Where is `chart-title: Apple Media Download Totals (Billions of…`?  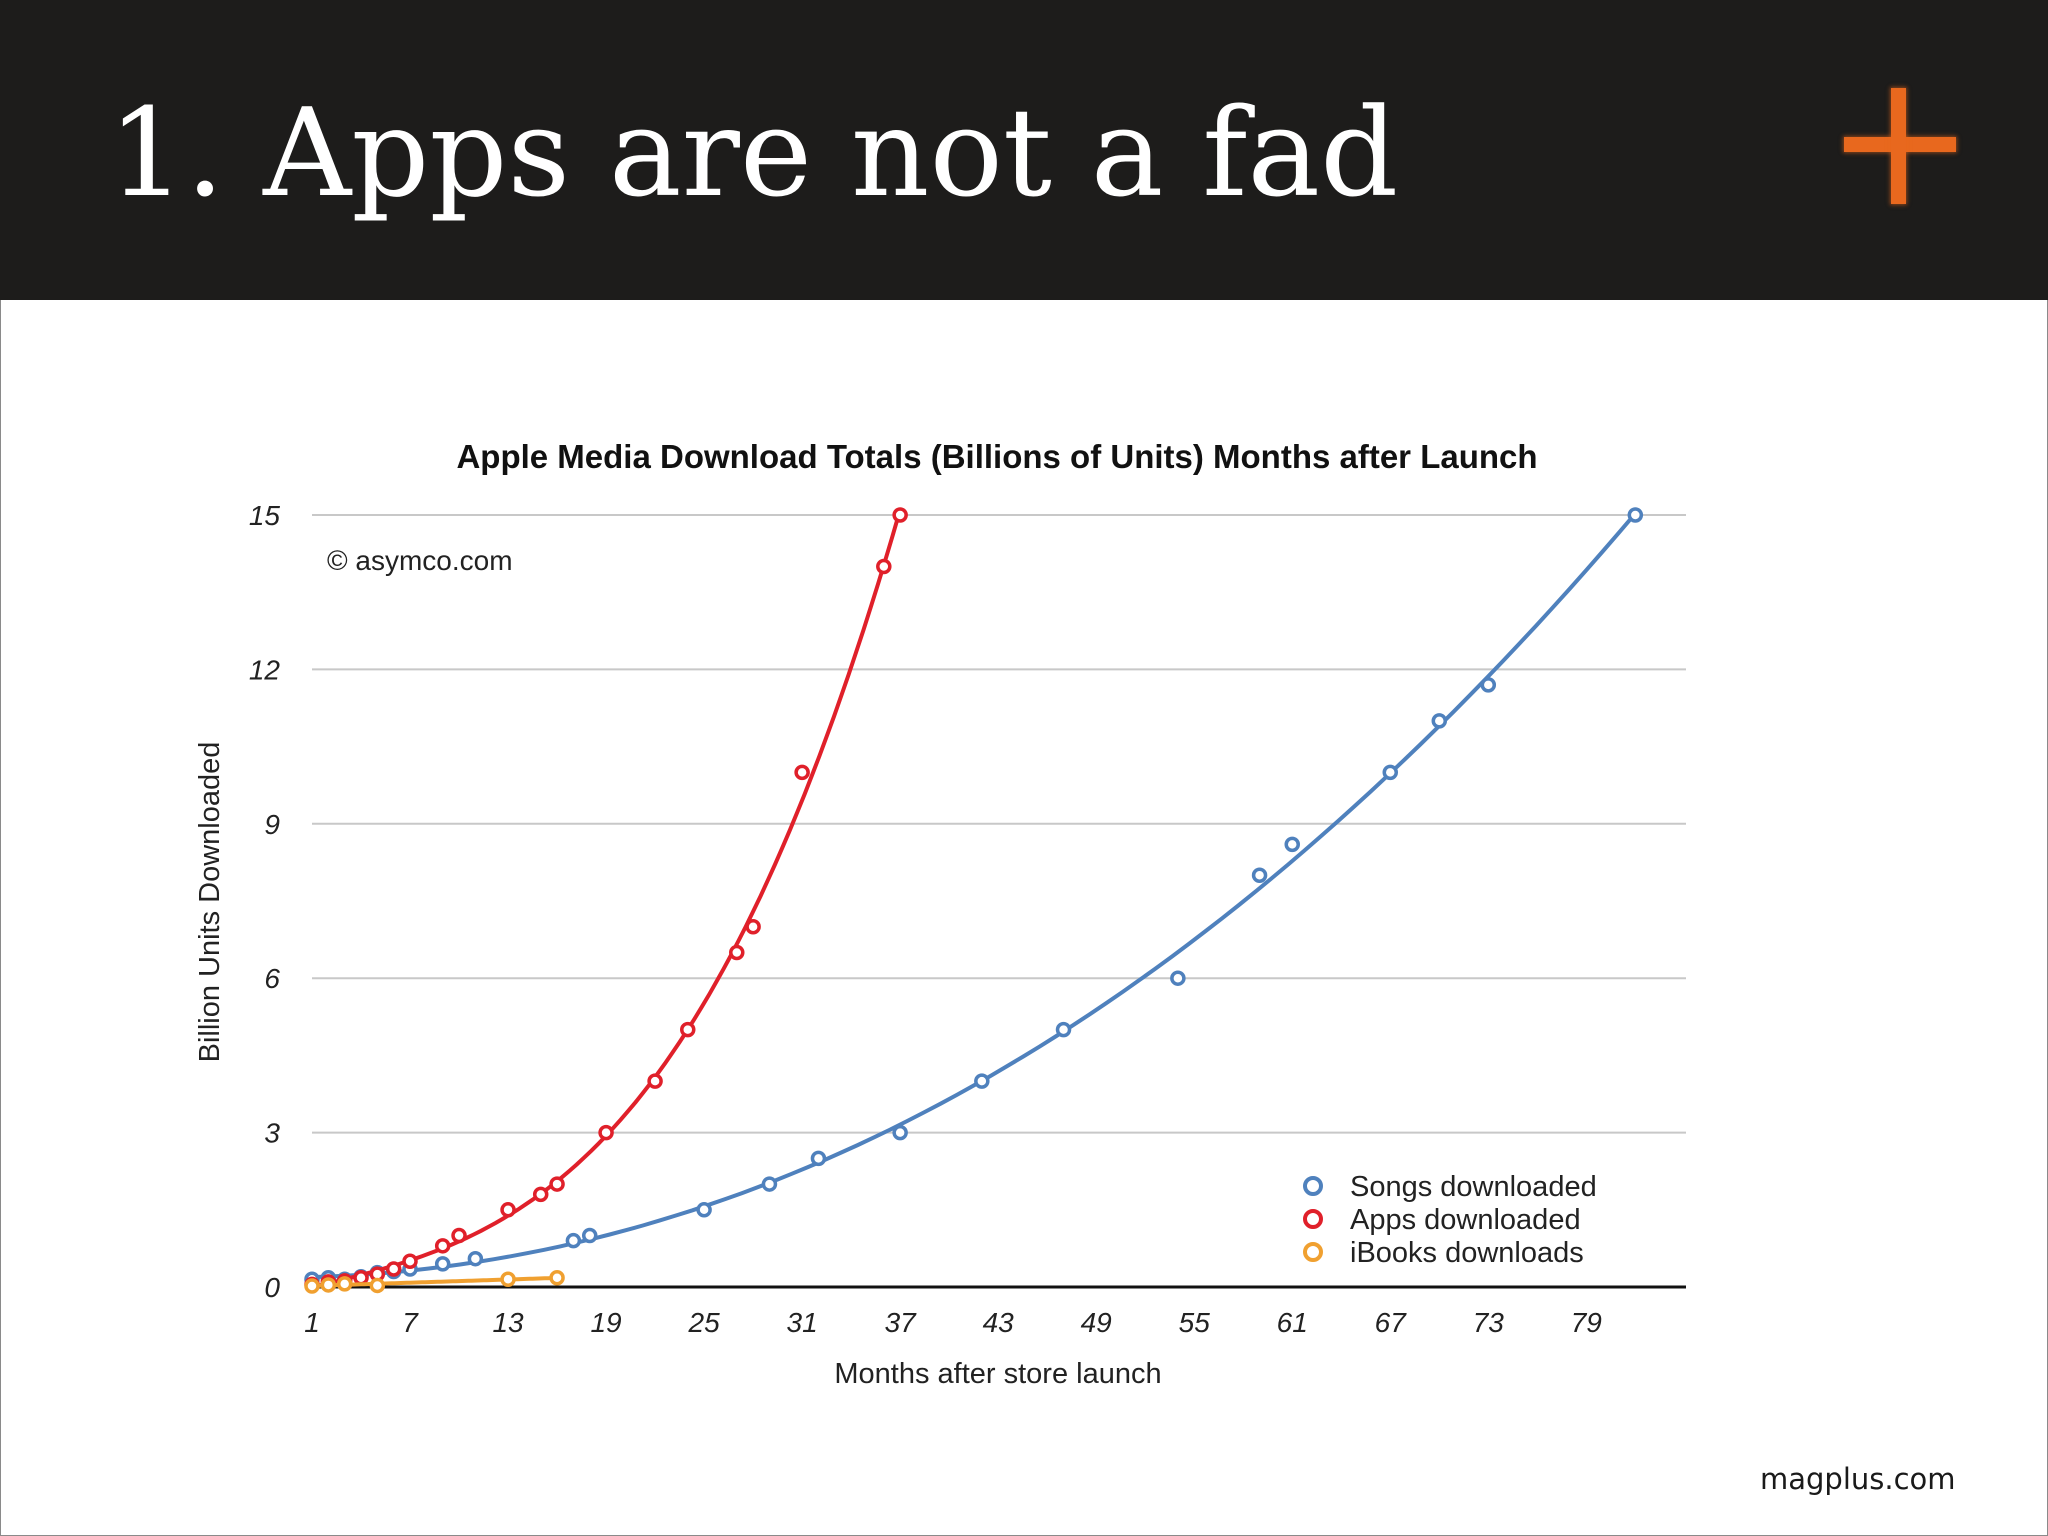
chart-title: Apple Media Download Totals (Billions of… is located at coordinates (996, 456).